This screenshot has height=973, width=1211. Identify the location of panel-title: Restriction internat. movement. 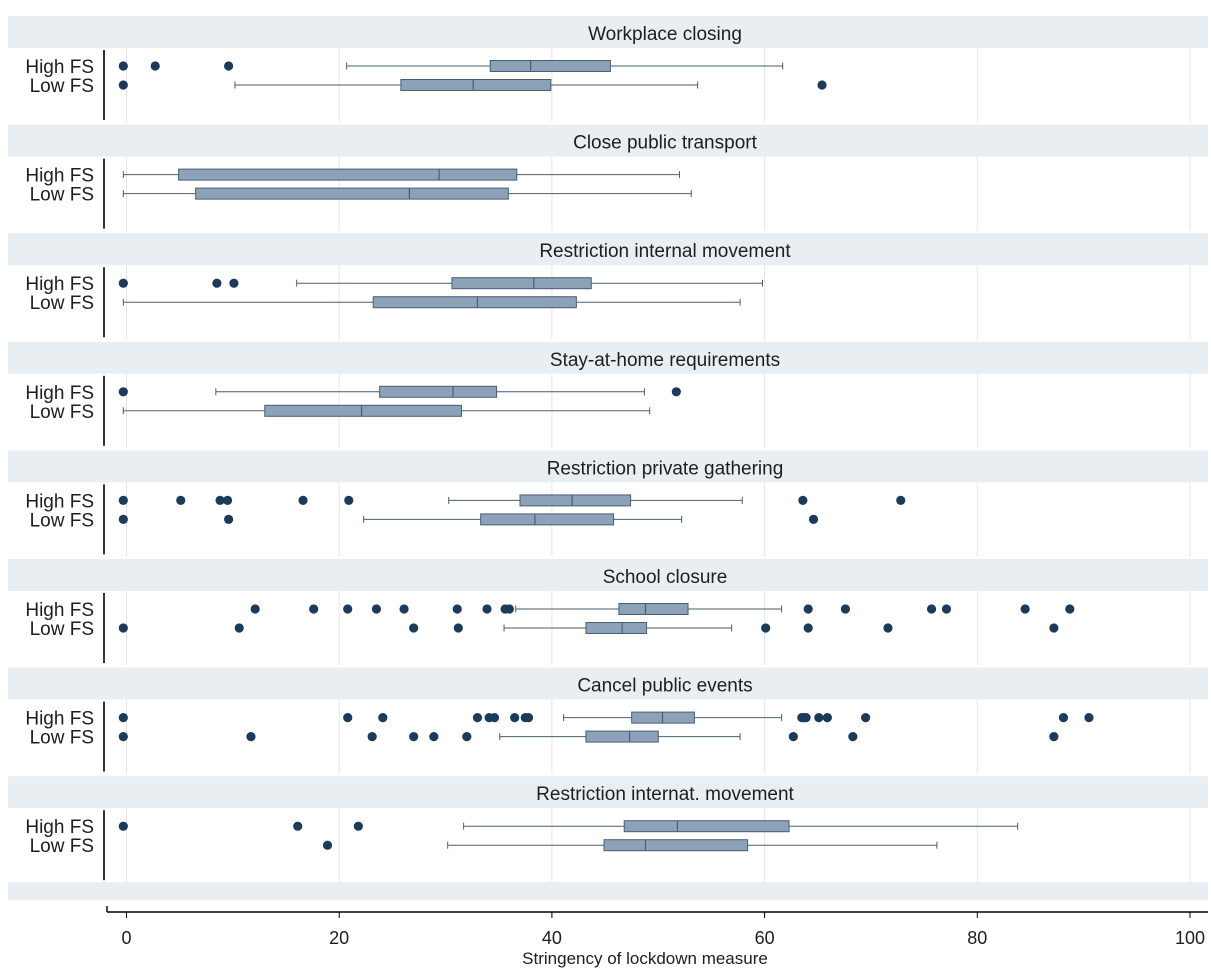
(665, 794).